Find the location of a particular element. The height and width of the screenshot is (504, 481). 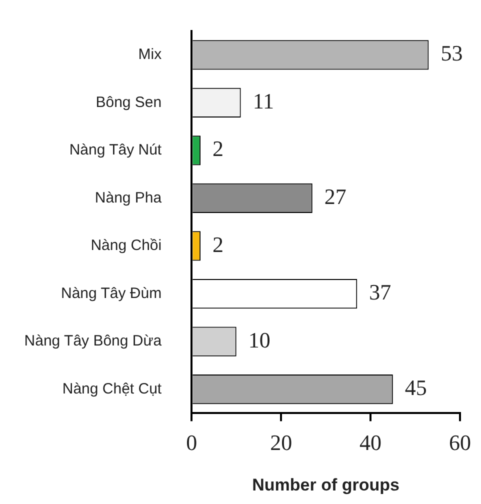

y-tick-label: Nàng Chồi is located at coordinates (126, 245).